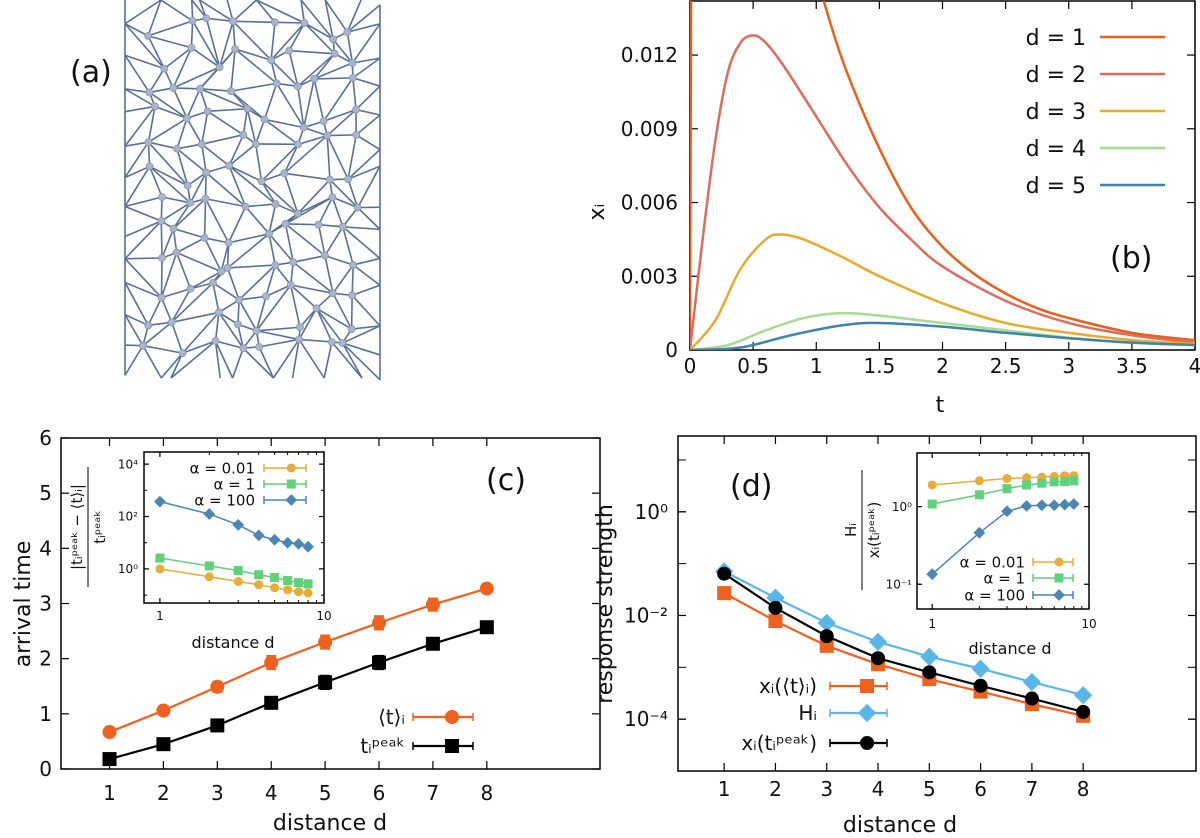 The height and width of the screenshot is (838, 1200). Describe the element at coordinates (690, 366) in the screenshot. I see `x-tick-label: 0` at that location.